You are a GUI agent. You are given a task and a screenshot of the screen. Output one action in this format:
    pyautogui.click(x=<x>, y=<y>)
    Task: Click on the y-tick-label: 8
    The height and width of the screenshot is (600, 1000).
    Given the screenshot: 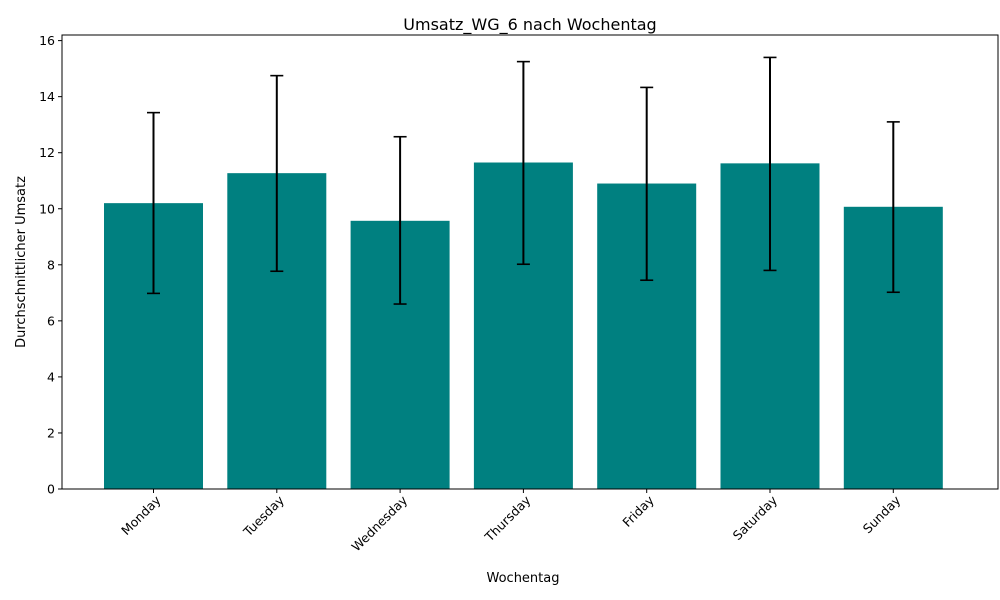 What is the action you would take?
    pyautogui.click(x=51, y=264)
    